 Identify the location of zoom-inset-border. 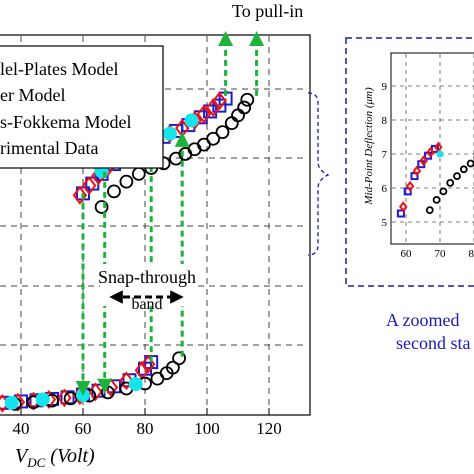
(409, 162).